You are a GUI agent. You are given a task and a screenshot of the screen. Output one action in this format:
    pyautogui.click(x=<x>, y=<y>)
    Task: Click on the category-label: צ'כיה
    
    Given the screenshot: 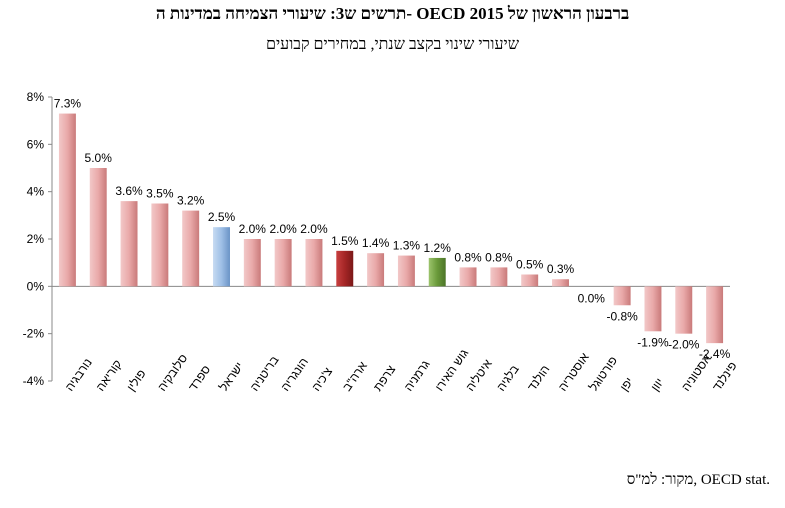 What is the action you would take?
    pyautogui.click(x=322, y=378)
    